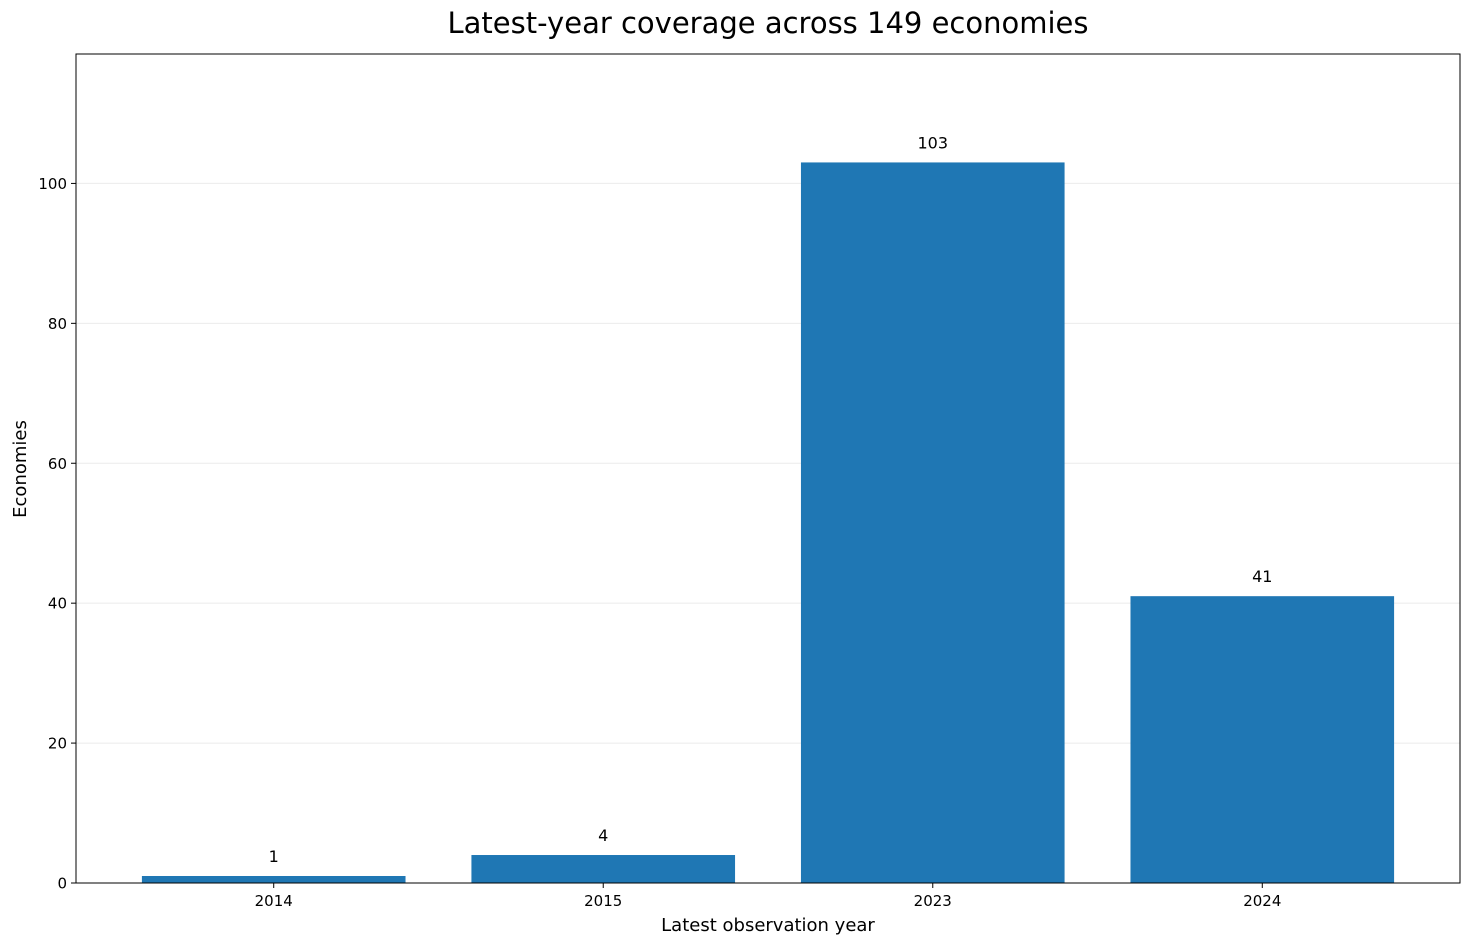  Describe the element at coordinates (20, 469) in the screenshot. I see `y-axis-label: Economies` at that location.